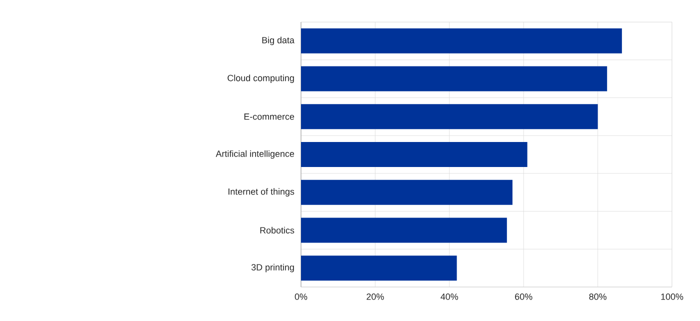 The image size is (700, 321). What do you see at coordinates (672, 297) in the screenshot?
I see `x-tick-label: 100%` at bounding box center [672, 297].